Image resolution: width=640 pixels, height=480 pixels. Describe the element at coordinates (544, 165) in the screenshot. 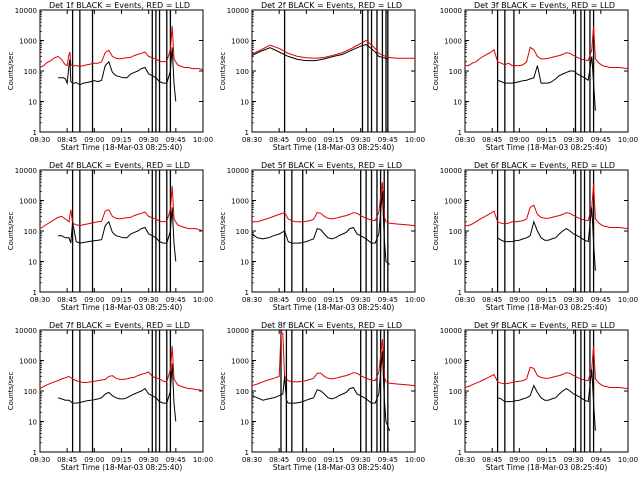

I see `chart-title: Det 6f BLACK = Events, RED = LLD` at that location.